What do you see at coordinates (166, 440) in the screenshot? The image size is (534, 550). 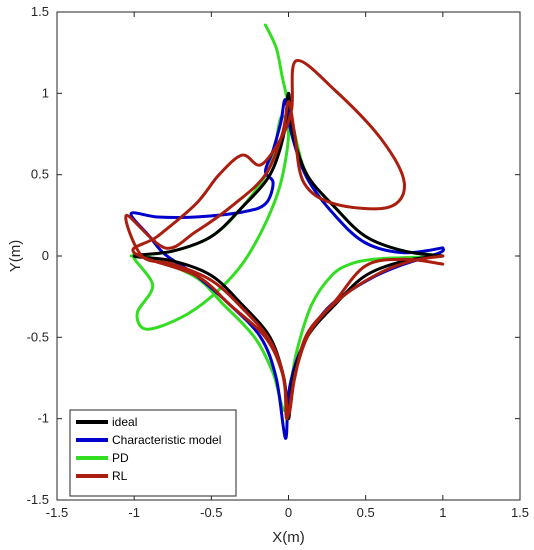 I see `legend-label: Characteristic model` at bounding box center [166, 440].